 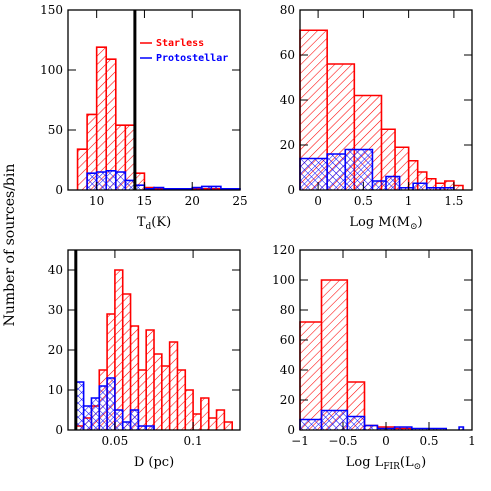 I want to click on ytick-label: 60, so click(x=287, y=55).